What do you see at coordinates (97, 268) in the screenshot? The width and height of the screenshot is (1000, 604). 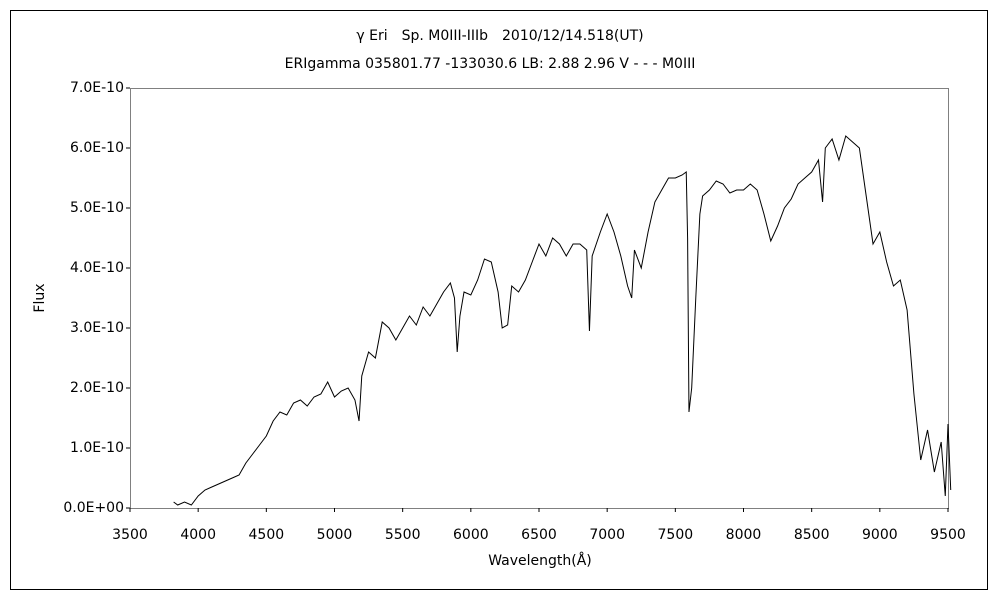 I see `y-tick-label: 4.0E-10` at bounding box center [97, 268].